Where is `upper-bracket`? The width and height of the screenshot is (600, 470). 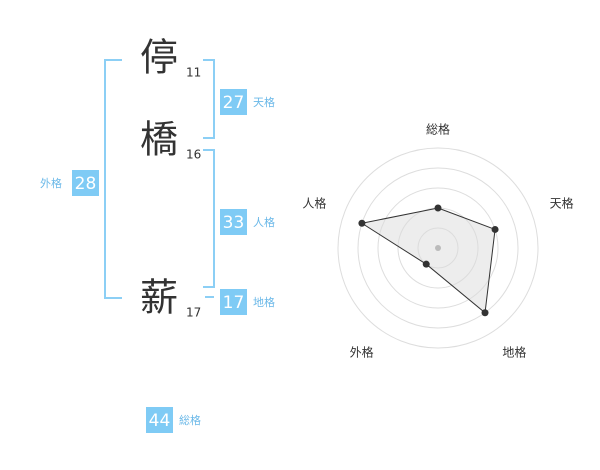 upper-bracket is located at coordinates (209, 99).